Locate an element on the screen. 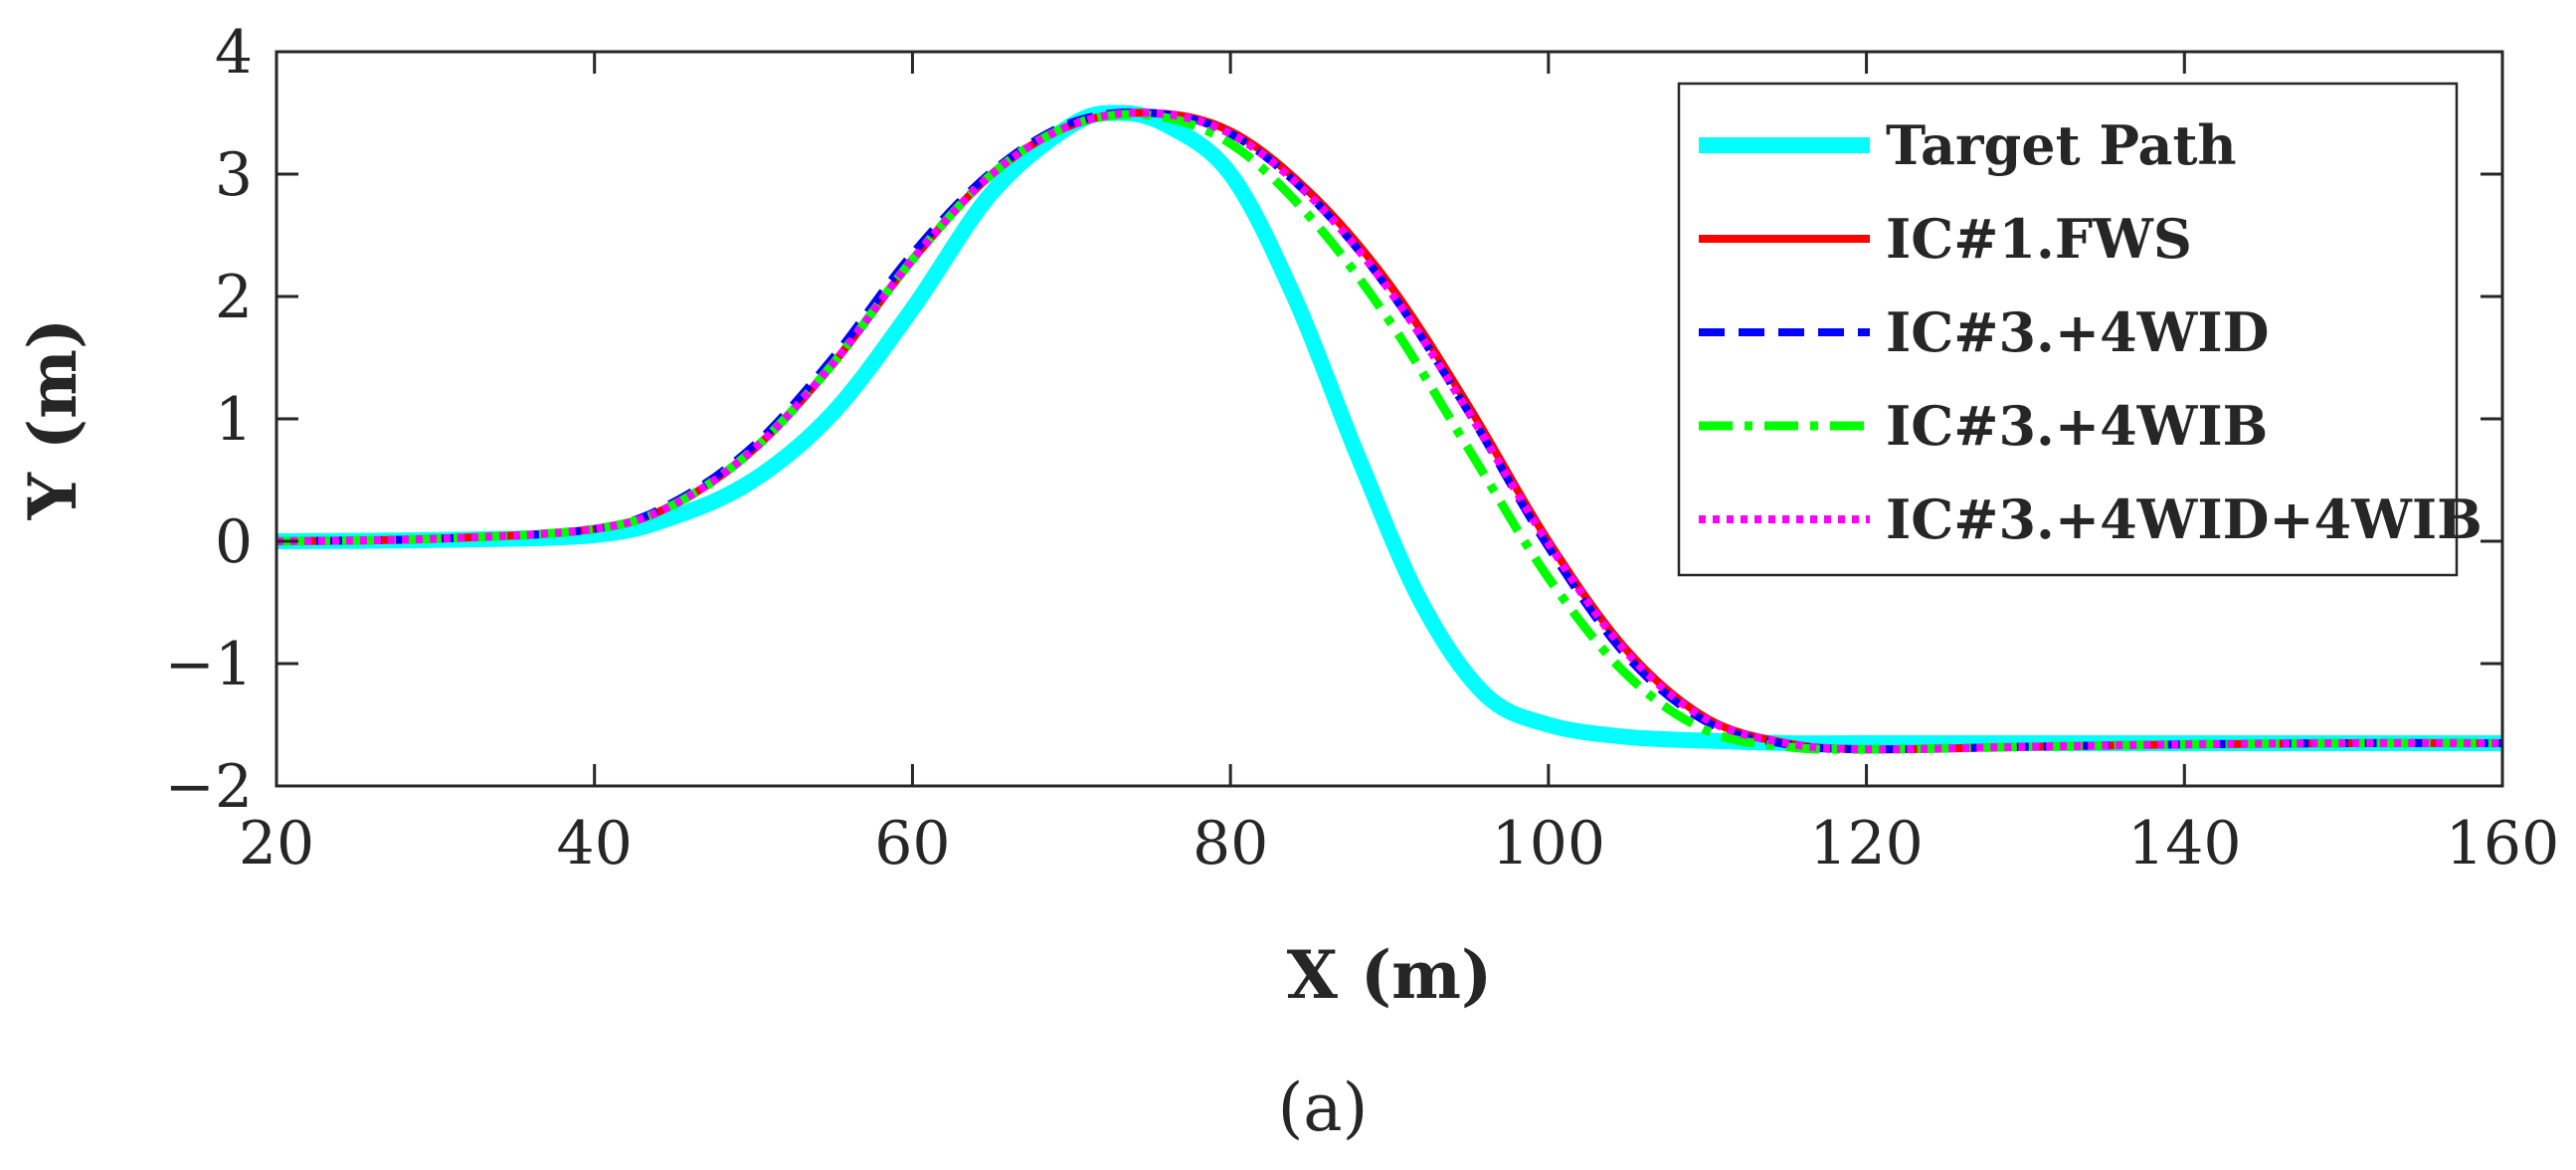 This screenshot has height=1170, width=2576. legend-label-4: IC#3.+4WIB is located at coordinates (2077, 426).